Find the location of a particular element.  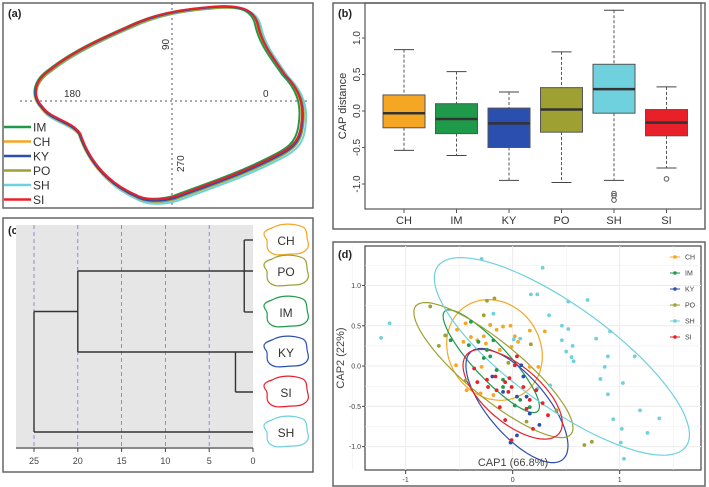

outlier-point is located at coordinates (614, 200).